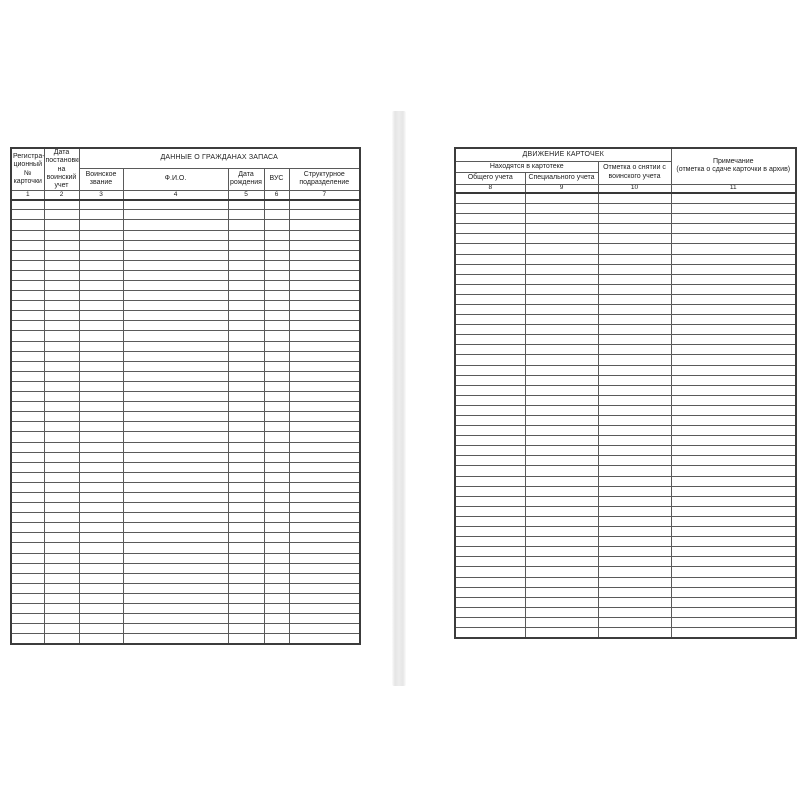  Describe the element at coordinates (27, 195) in the screenshot. I see `column-number: 1` at that location.